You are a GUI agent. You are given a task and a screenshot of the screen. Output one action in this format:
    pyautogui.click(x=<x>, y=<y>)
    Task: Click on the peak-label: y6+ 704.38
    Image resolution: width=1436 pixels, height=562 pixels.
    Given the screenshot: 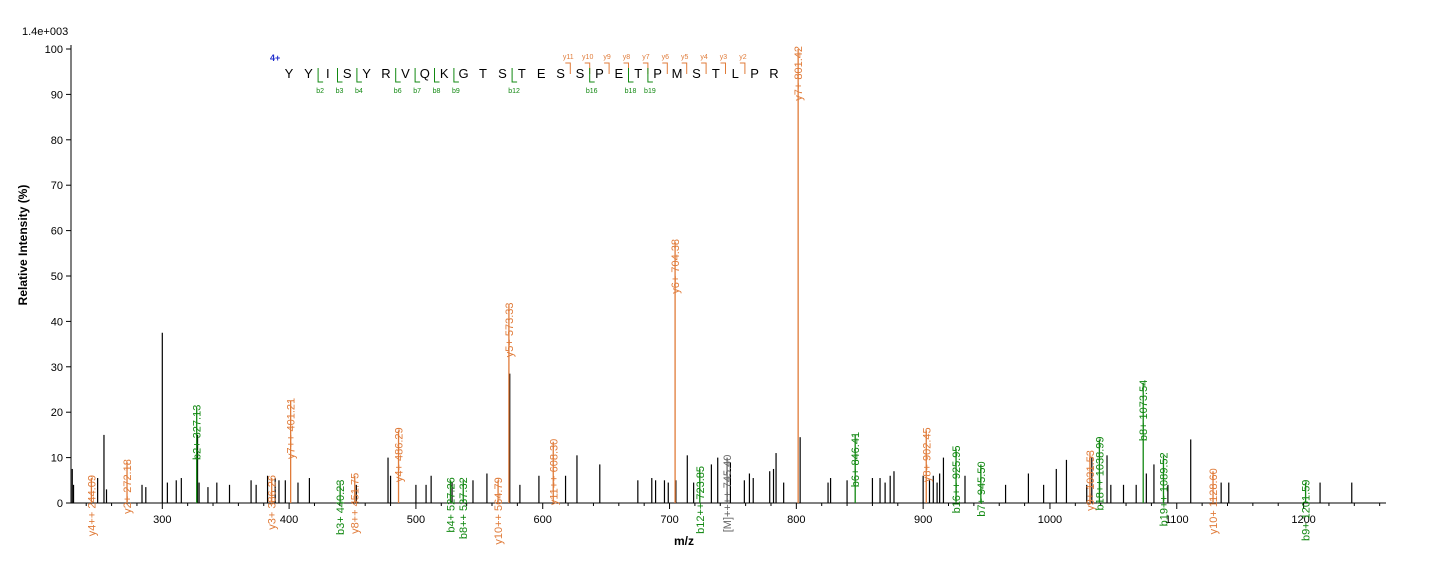 What is the action you would take?
    pyautogui.click(x=676, y=266)
    